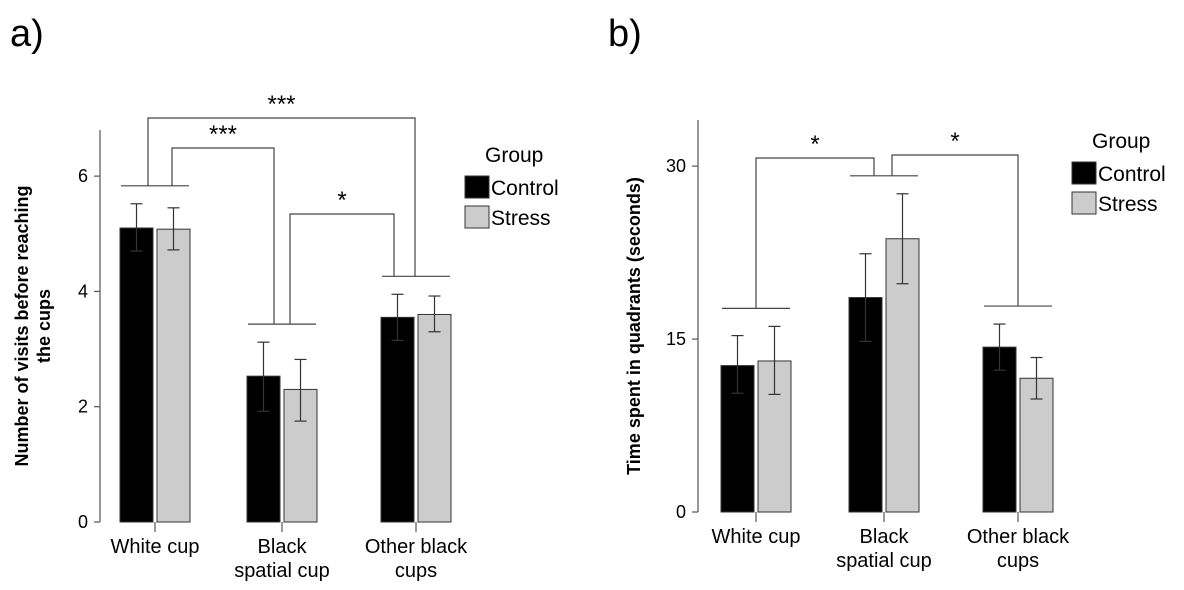 The width and height of the screenshot is (1184, 590). Describe the element at coordinates (676, 166) in the screenshot. I see `y-tick-label: 30` at that location.